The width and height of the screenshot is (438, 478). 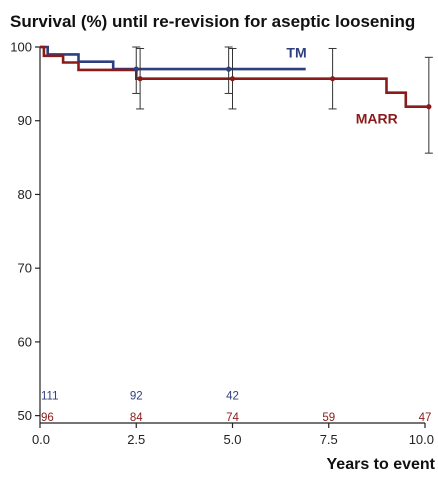 What do you see at coordinates (236, 407) in the screenshot?
I see `numbers-at-risk: 111 92 42 96 84 74 59 47` at bounding box center [236, 407].